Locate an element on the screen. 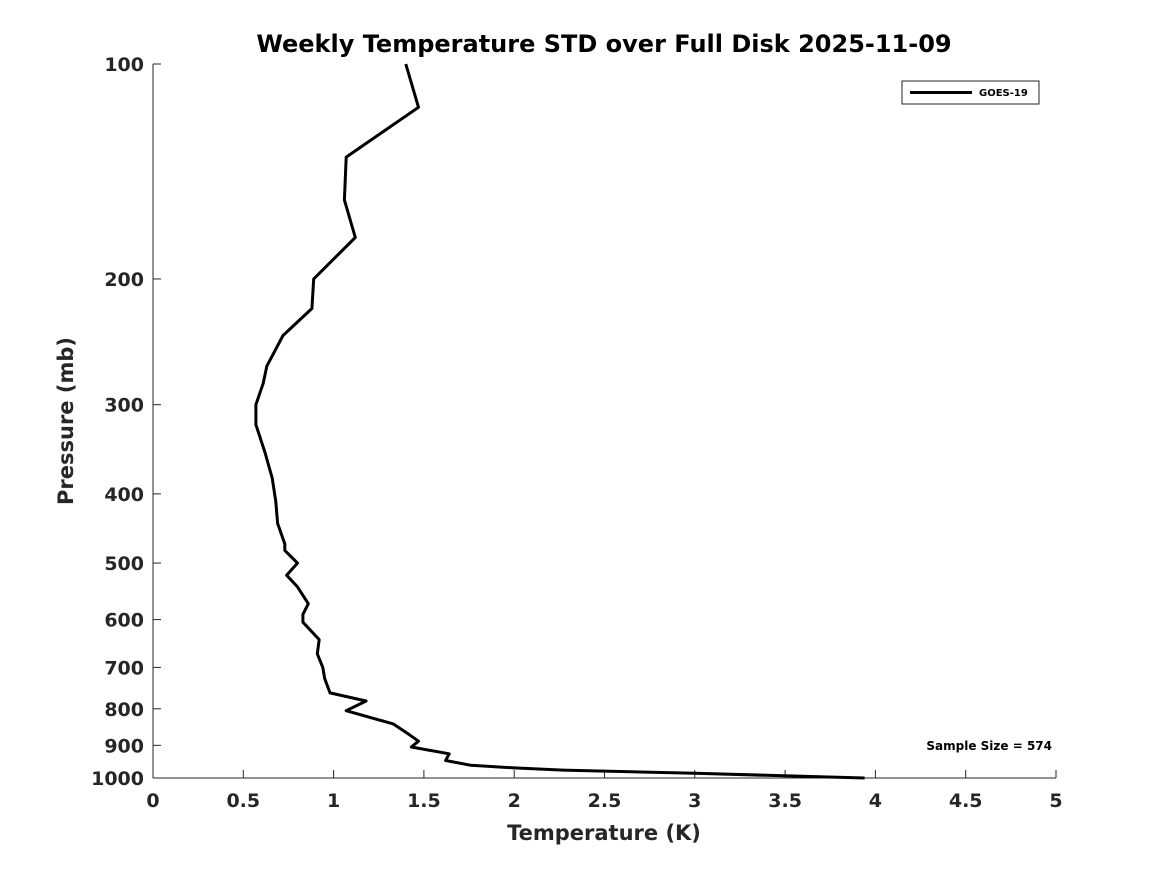 The height and width of the screenshot is (875, 1167). x-tick-label: 0.5 is located at coordinates (243, 801).